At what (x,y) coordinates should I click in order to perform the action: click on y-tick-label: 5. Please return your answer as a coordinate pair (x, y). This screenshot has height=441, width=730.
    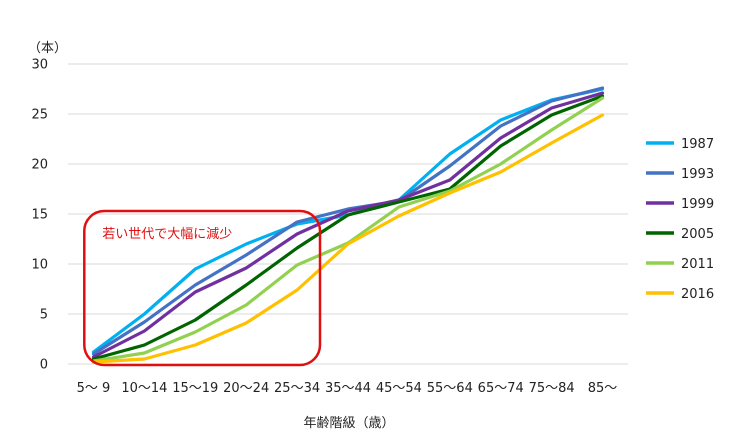
    Looking at the image, I should click on (44, 315).